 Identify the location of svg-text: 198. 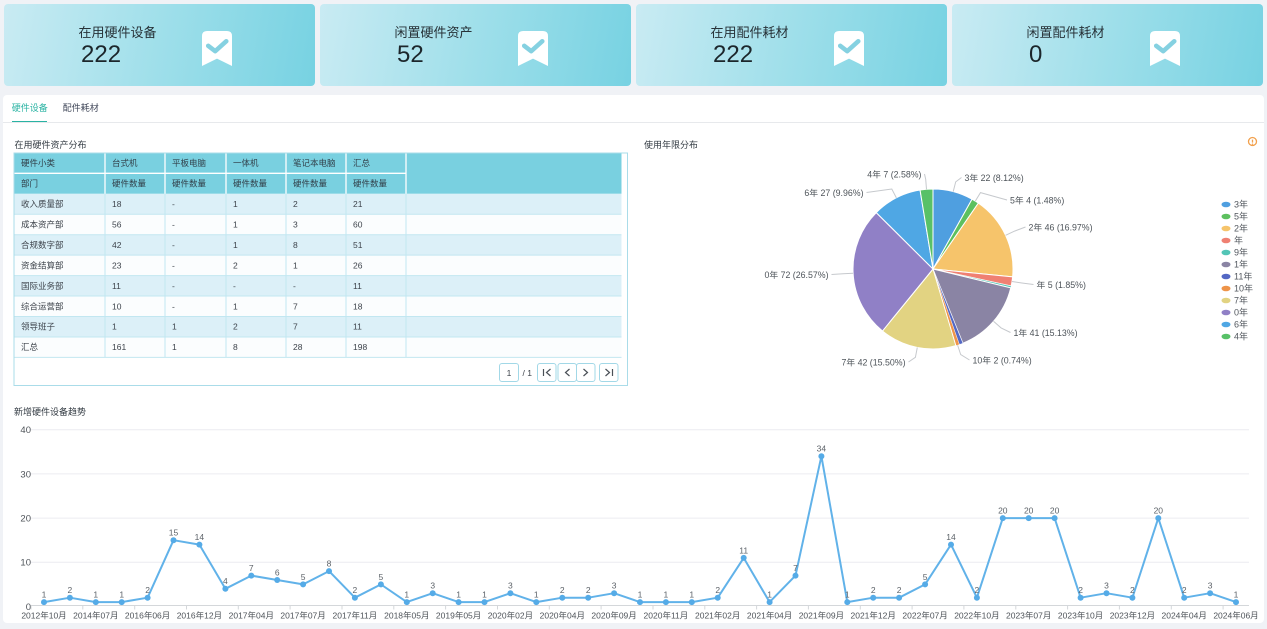
(360, 347).